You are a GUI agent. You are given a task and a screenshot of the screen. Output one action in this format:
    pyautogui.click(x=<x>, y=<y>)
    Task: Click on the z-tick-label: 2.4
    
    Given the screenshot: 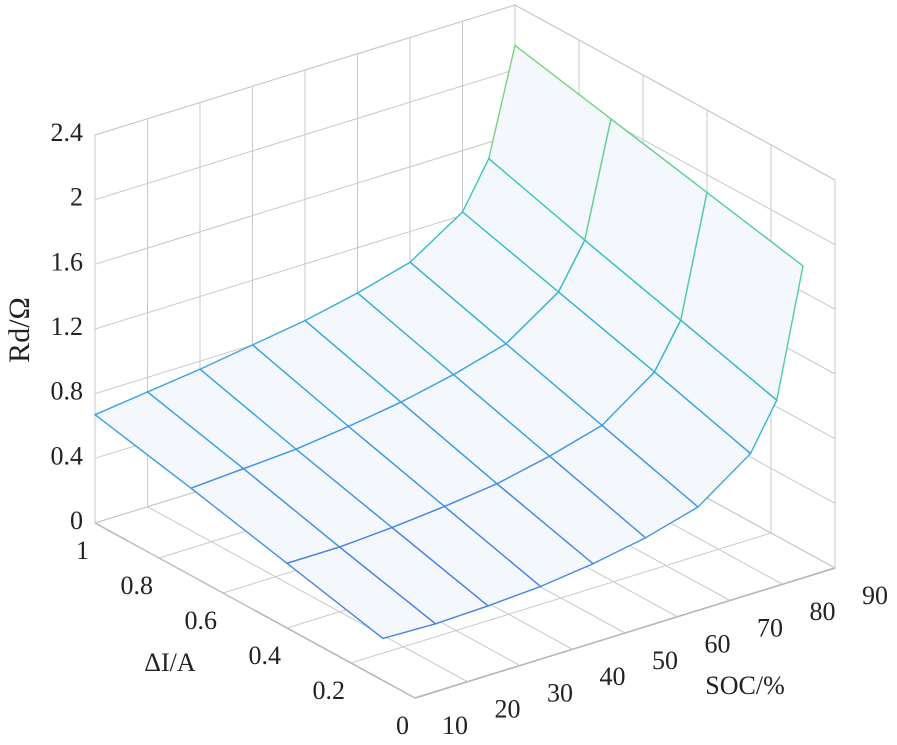 What is the action you would take?
    pyautogui.click(x=67, y=132)
    